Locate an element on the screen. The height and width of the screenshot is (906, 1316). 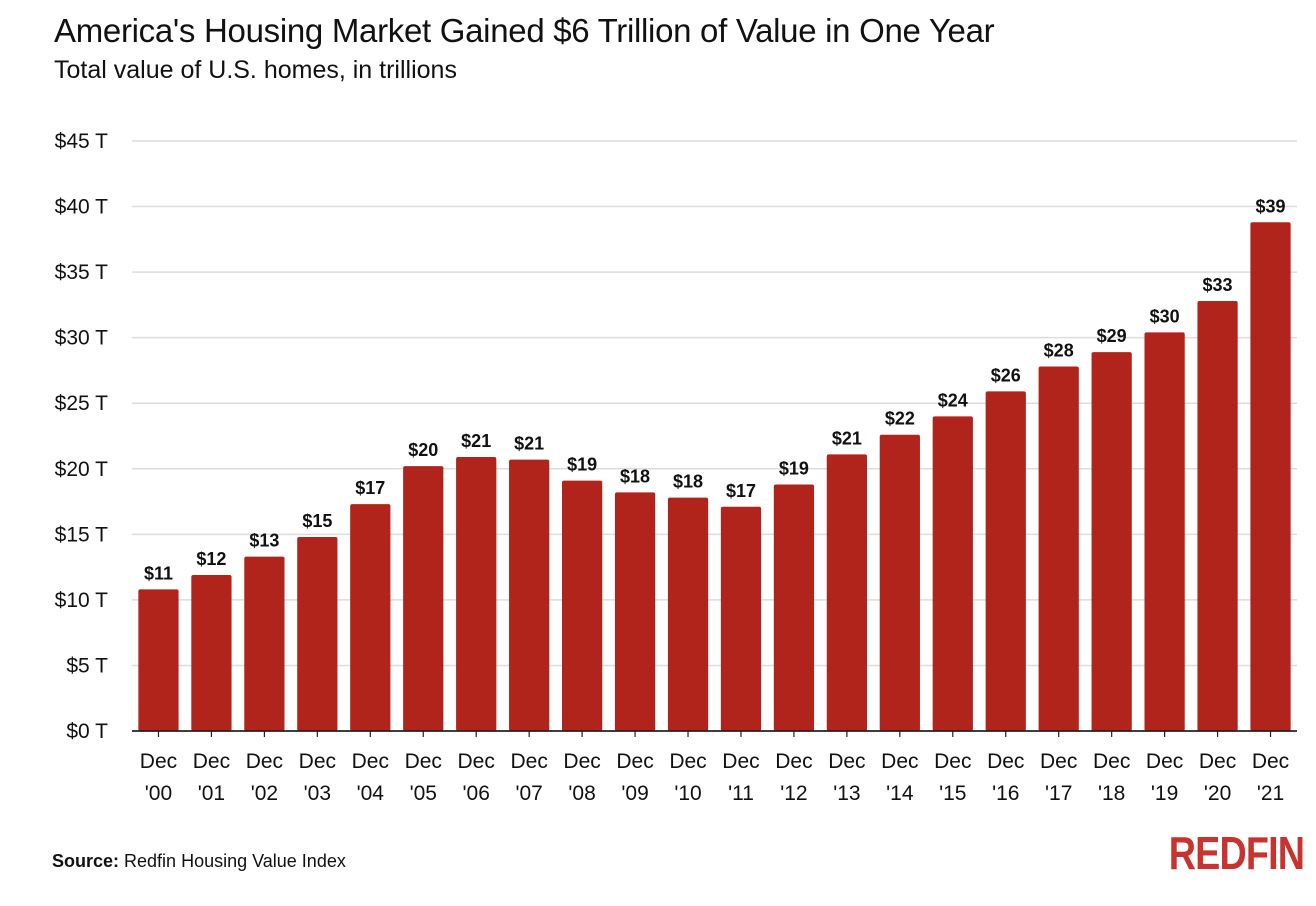
data-label: $20 is located at coordinates (423, 450).